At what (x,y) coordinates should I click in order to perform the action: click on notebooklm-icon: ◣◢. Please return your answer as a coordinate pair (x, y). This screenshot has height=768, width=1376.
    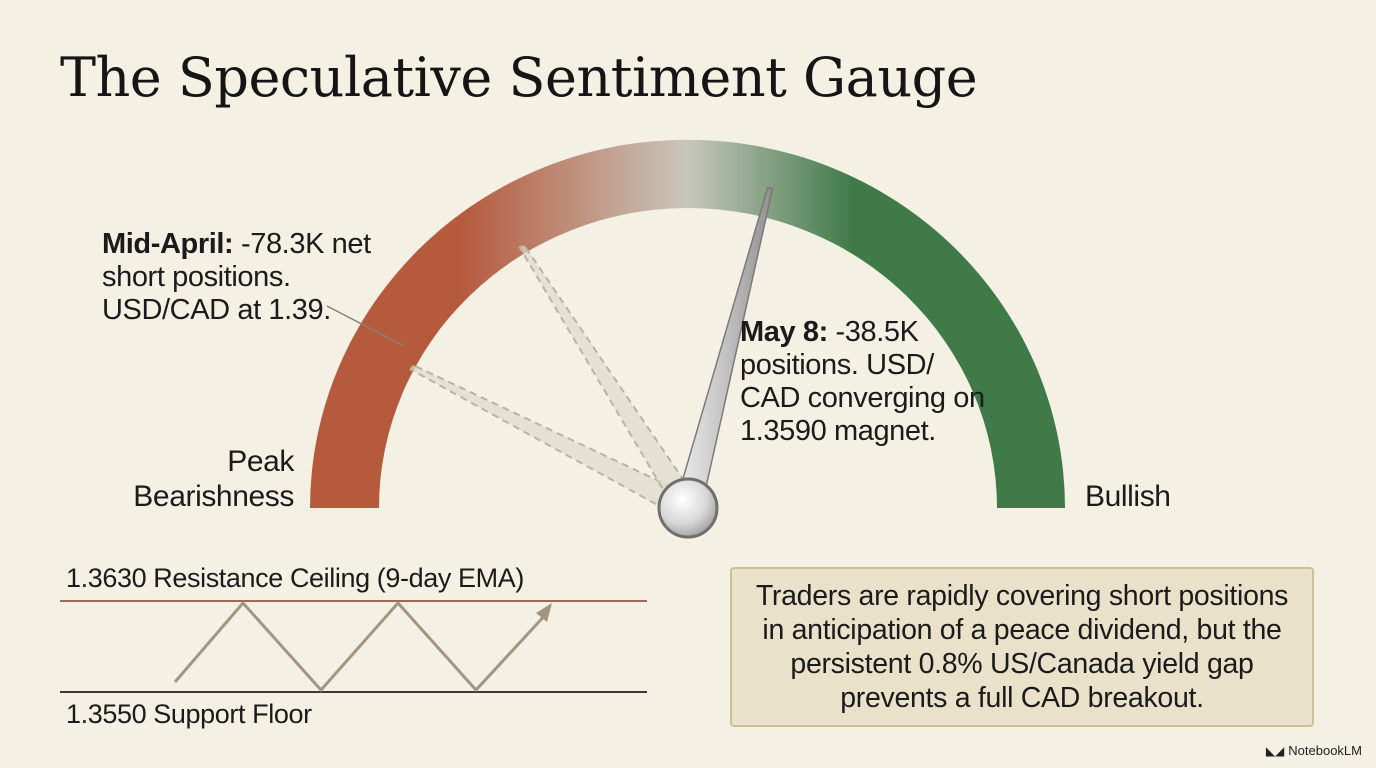
    Looking at the image, I should click on (1275, 750).